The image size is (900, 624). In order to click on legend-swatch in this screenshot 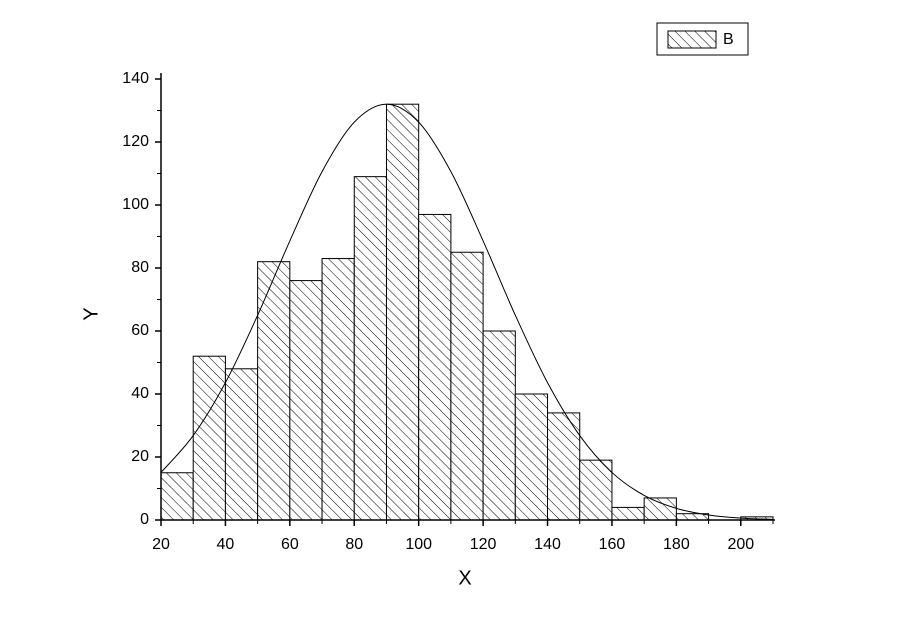, I will do `click(692, 39)`.